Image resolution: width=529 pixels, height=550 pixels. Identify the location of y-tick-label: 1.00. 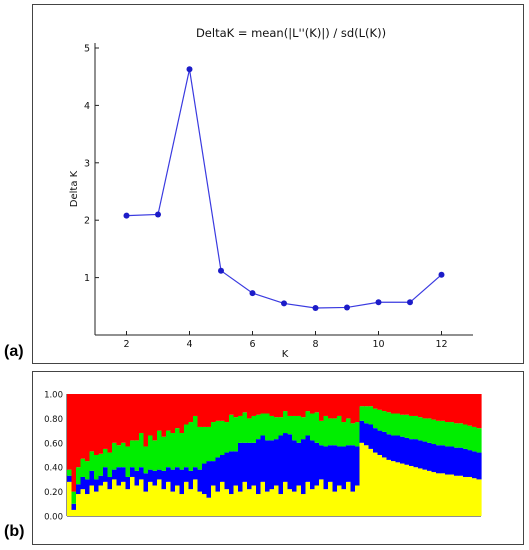
(53, 396).